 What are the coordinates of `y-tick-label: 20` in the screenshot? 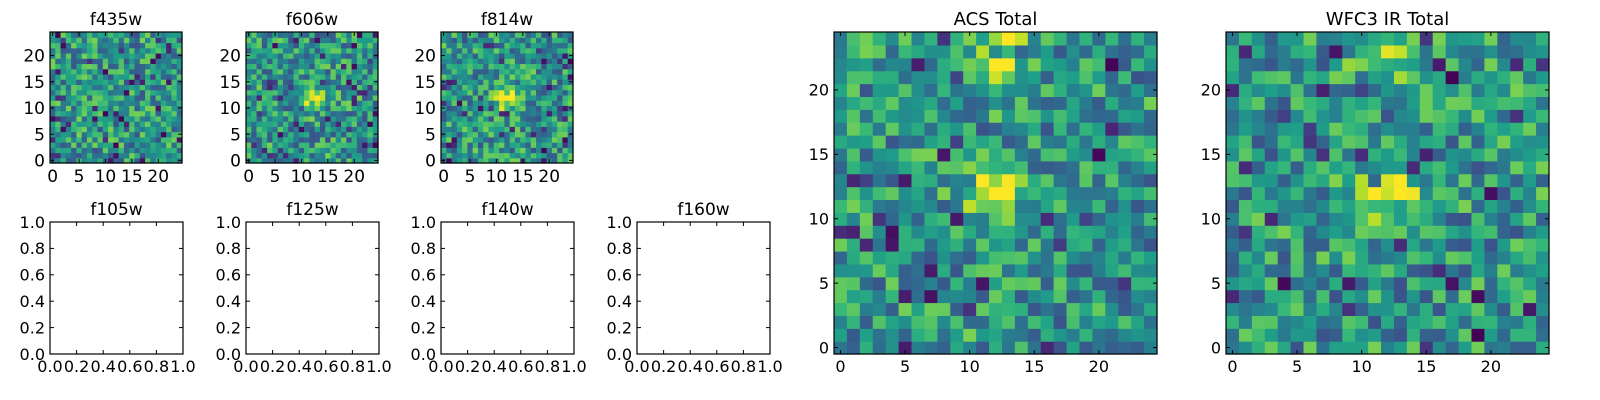 It's located at (819, 90).